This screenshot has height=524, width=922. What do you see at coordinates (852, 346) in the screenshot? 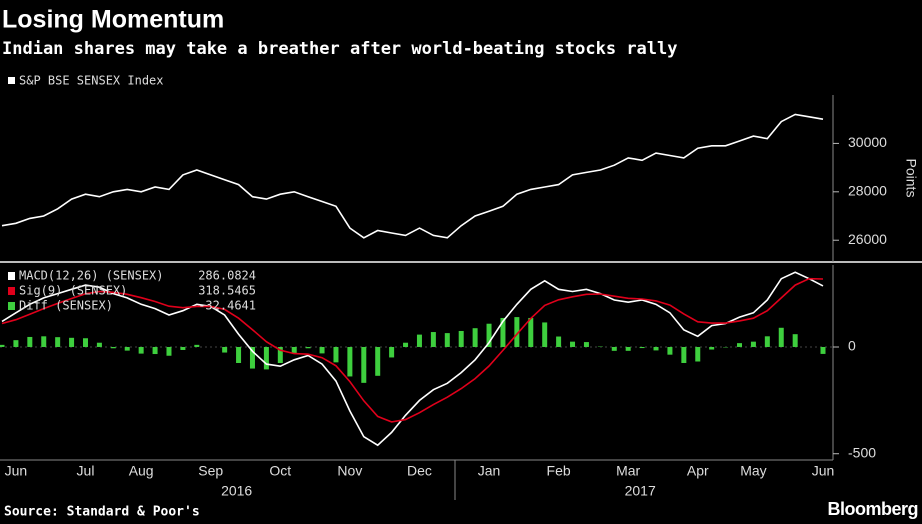
I see `y-tick-label: 0` at bounding box center [852, 346].